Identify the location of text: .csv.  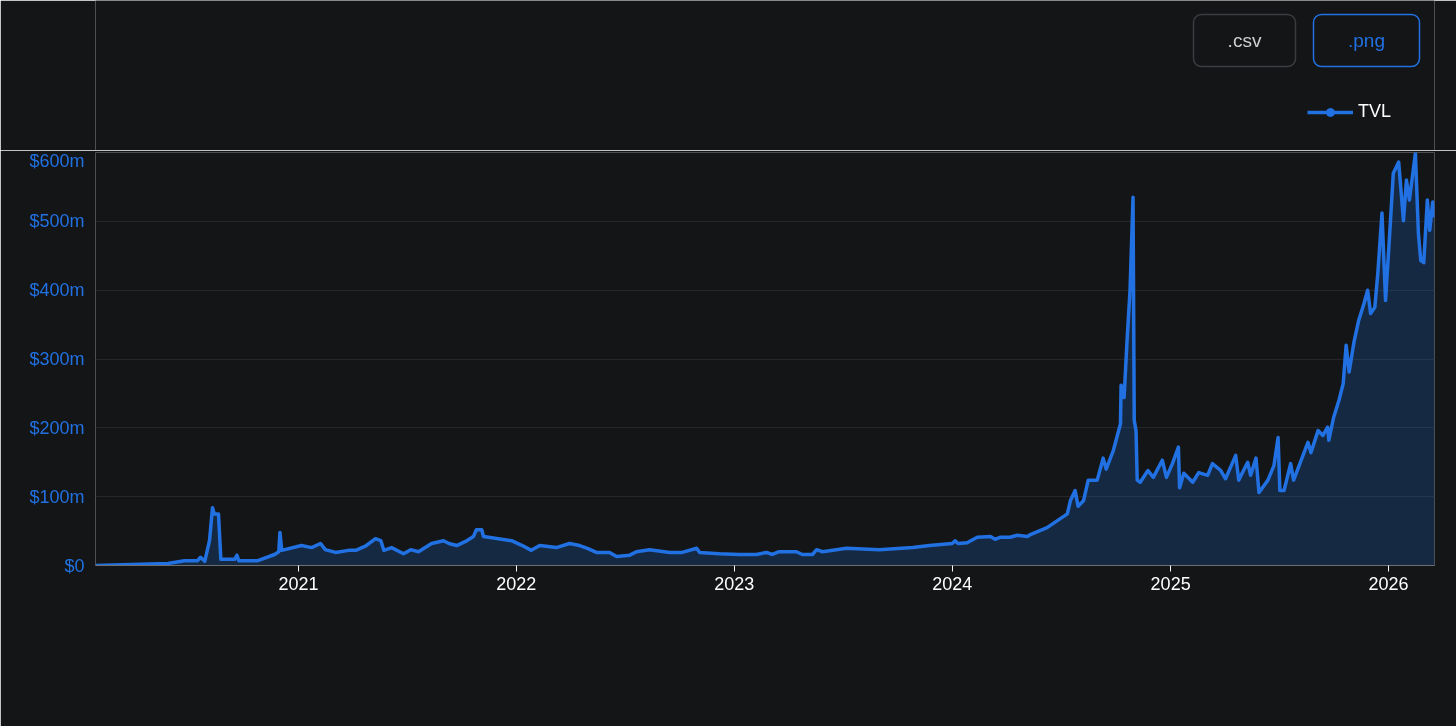
(1244, 40).